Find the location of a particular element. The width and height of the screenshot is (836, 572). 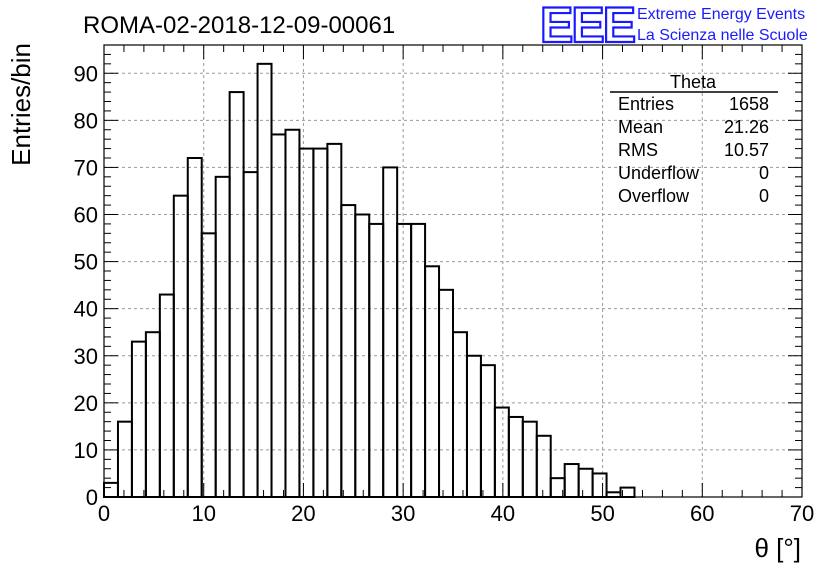

stats-value-overflow: 0 is located at coordinates (764, 196).